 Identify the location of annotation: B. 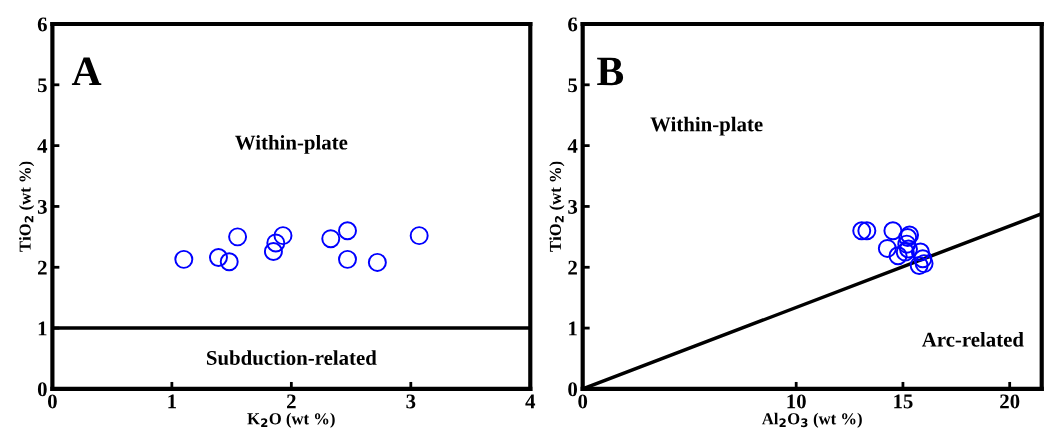
(610, 71).